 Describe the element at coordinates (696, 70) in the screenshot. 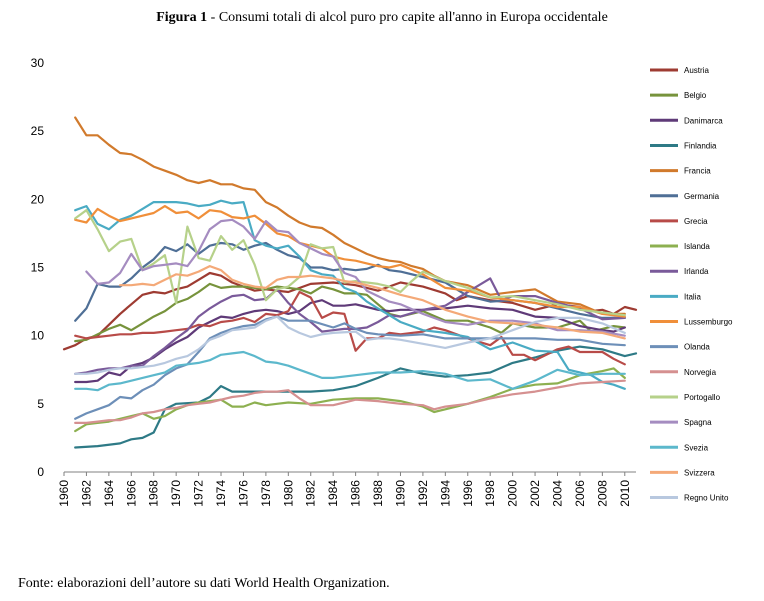

I see `legend-label: Austria` at that location.